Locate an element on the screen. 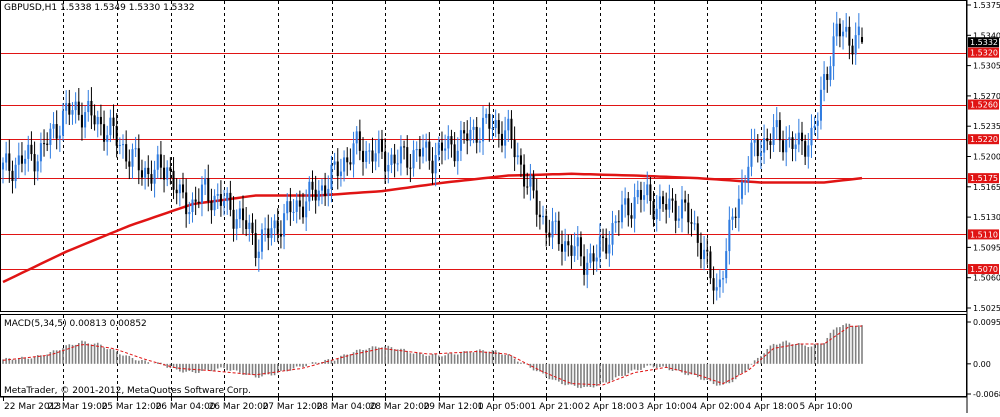 This screenshot has height=417, width=1000. time-tick-label: 5 Apr 10:00 is located at coordinates (826, 407).